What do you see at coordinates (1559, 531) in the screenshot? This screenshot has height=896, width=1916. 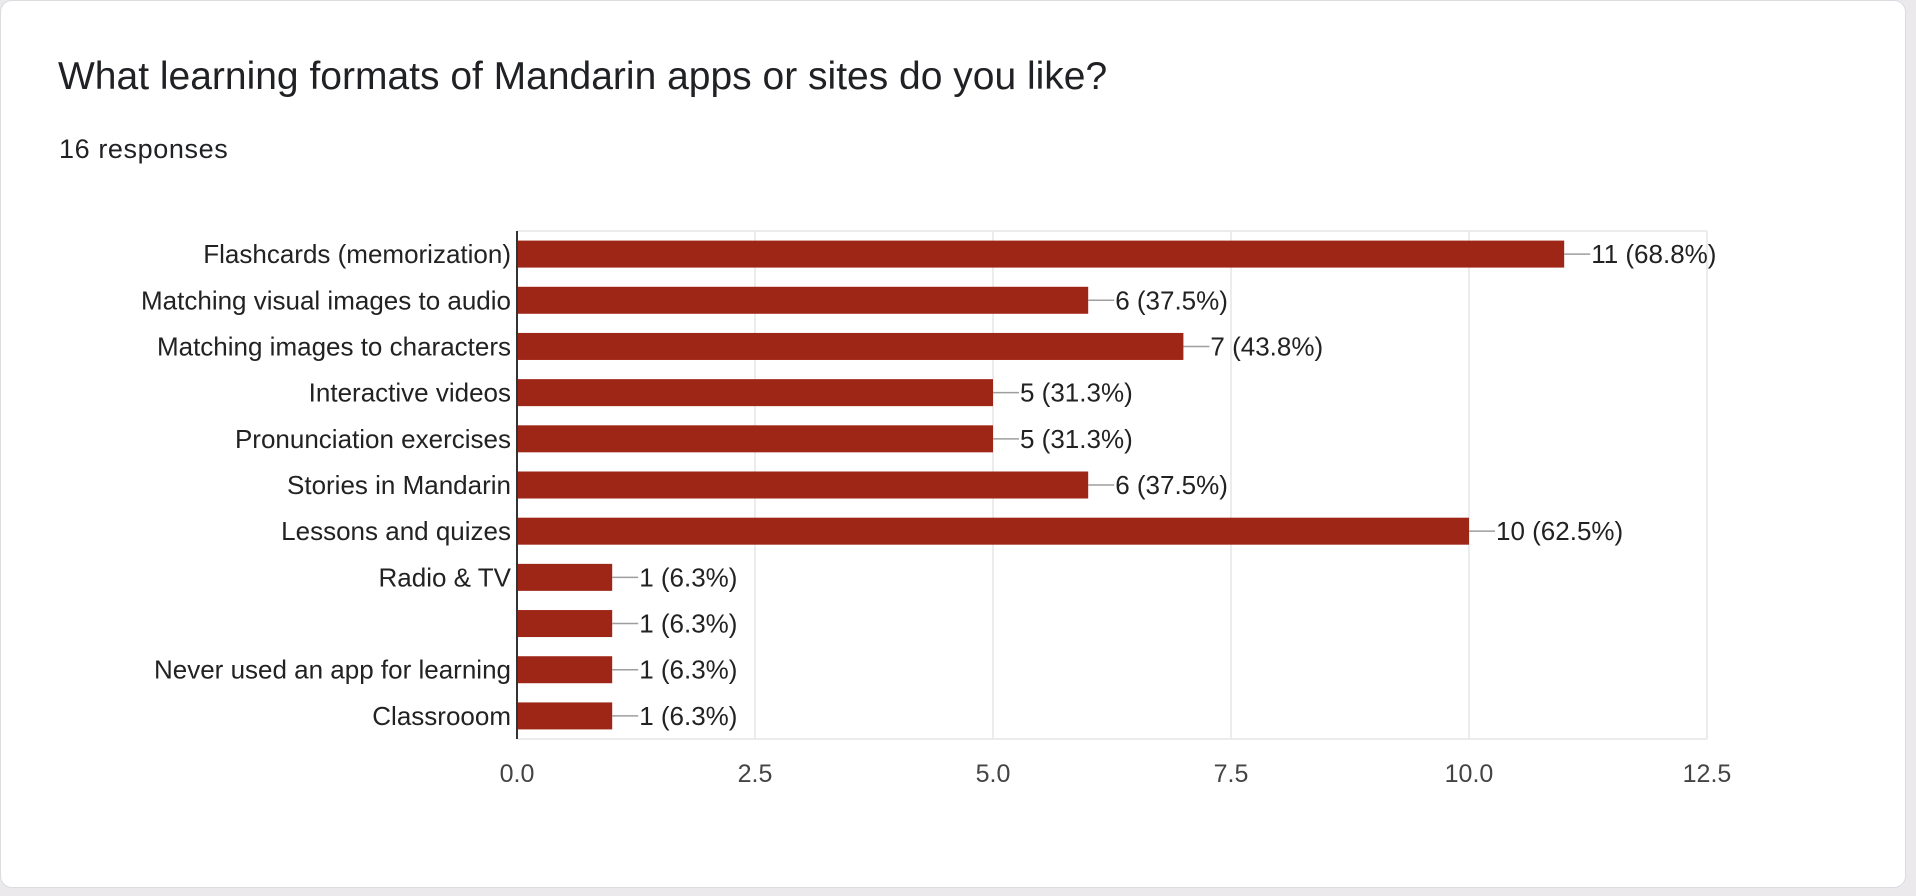 I see `data-label: 10 (62.5%)` at bounding box center [1559, 531].